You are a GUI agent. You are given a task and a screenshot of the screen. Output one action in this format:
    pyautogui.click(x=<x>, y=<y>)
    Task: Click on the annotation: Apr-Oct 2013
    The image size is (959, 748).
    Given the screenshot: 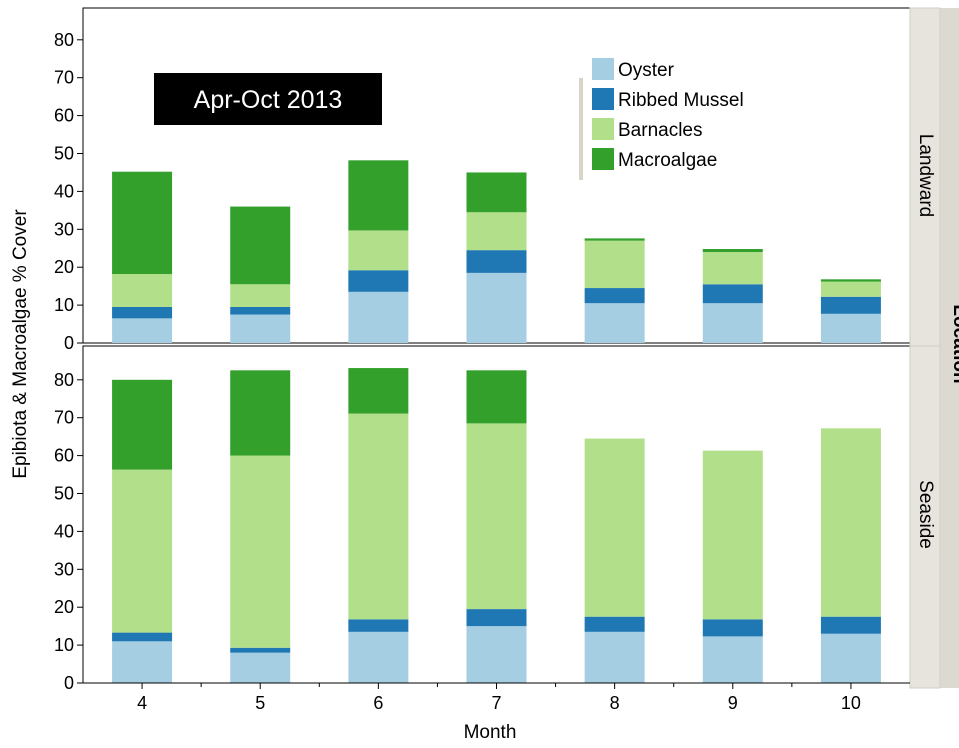 What is the action you would take?
    pyautogui.click(x=268, y=99)
    